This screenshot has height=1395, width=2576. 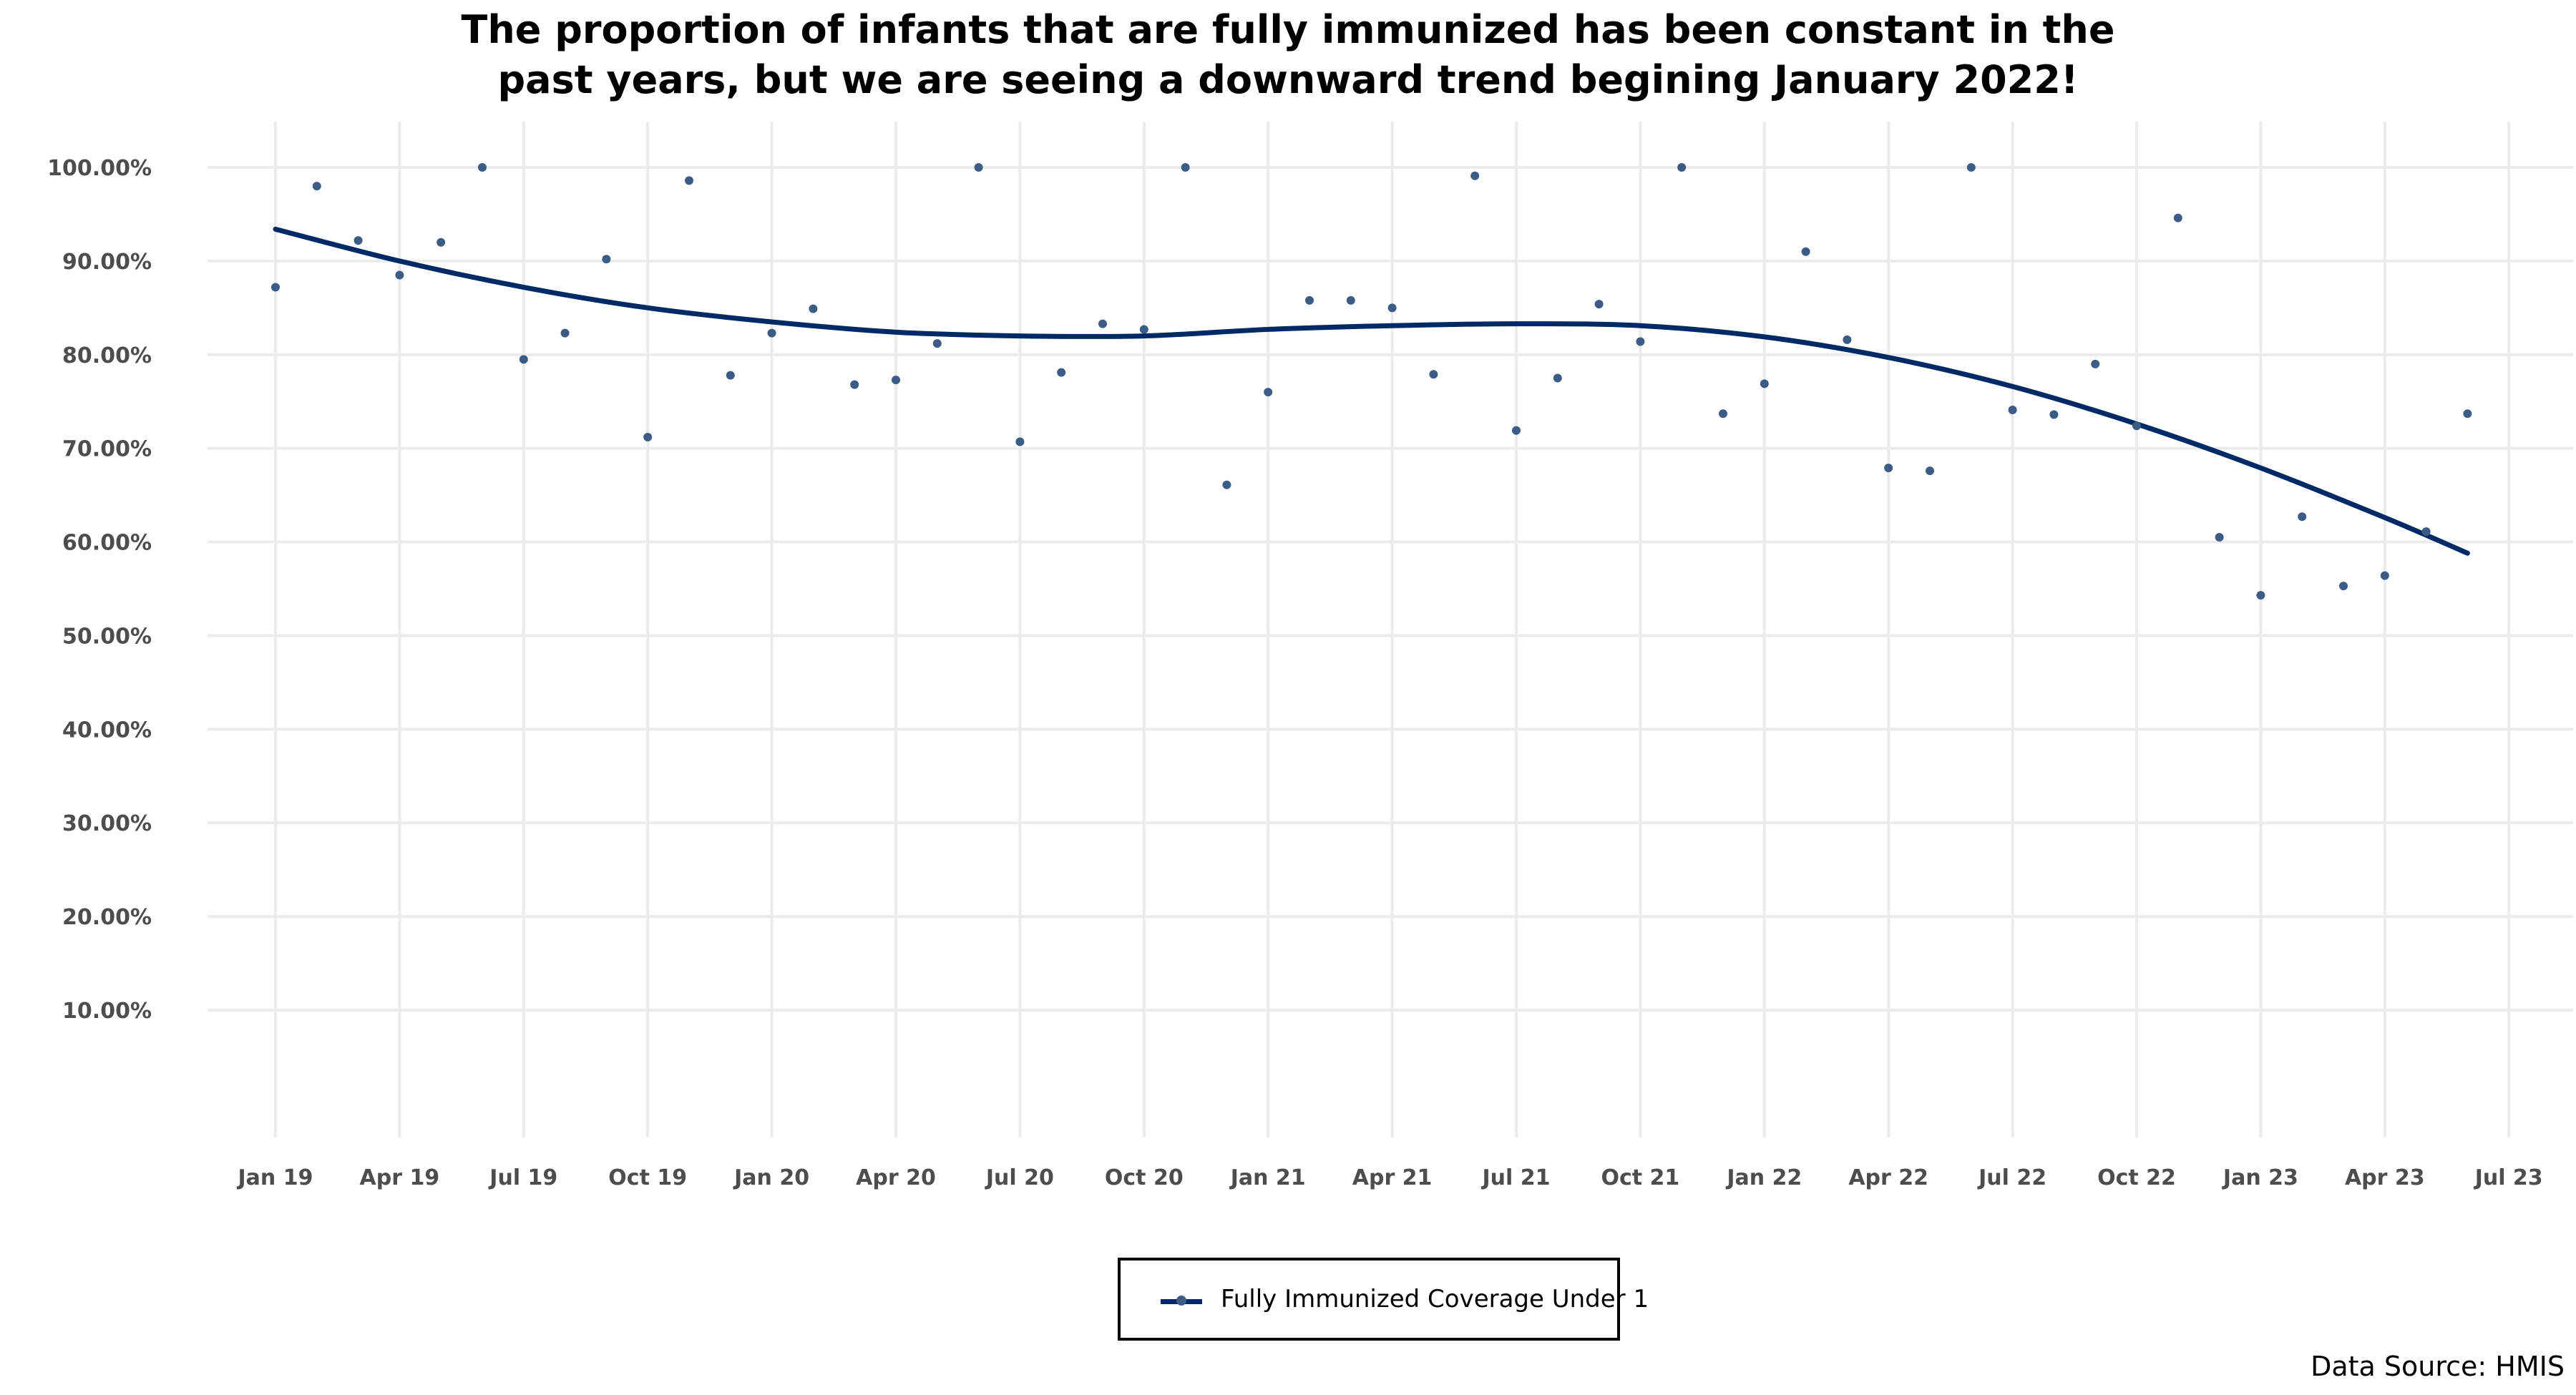 I want to click on x-tick-label: Jul 22, so click(x=2011, y=1177).